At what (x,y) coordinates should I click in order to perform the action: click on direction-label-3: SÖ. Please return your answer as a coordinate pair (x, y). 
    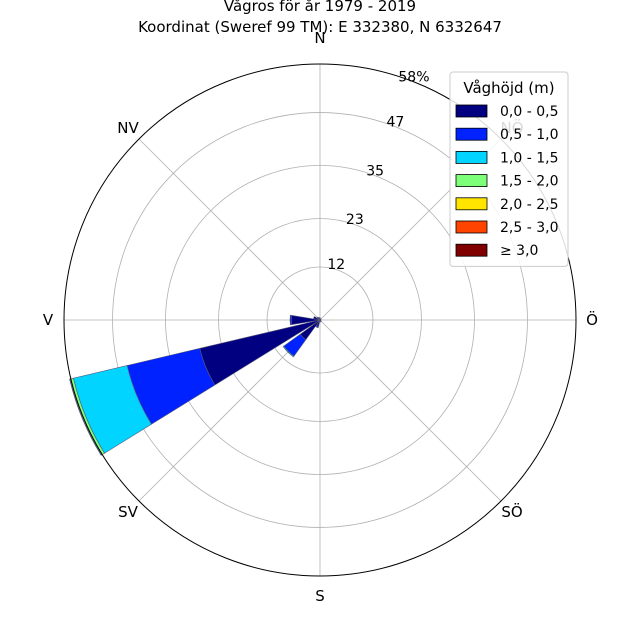
    Looking at the image, I should click on (511, 511).